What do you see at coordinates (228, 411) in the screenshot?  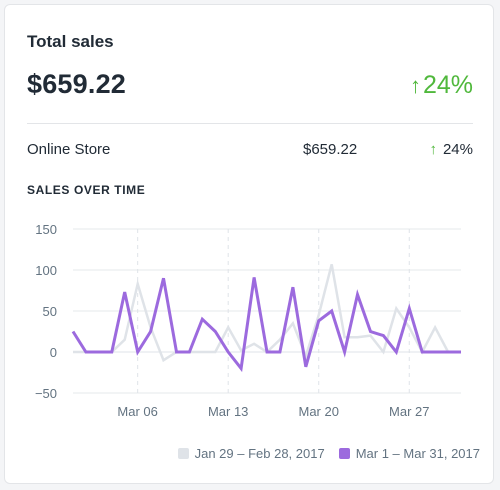 I see `x-tick-label: Mar 13` at bounding box center [228, 411].